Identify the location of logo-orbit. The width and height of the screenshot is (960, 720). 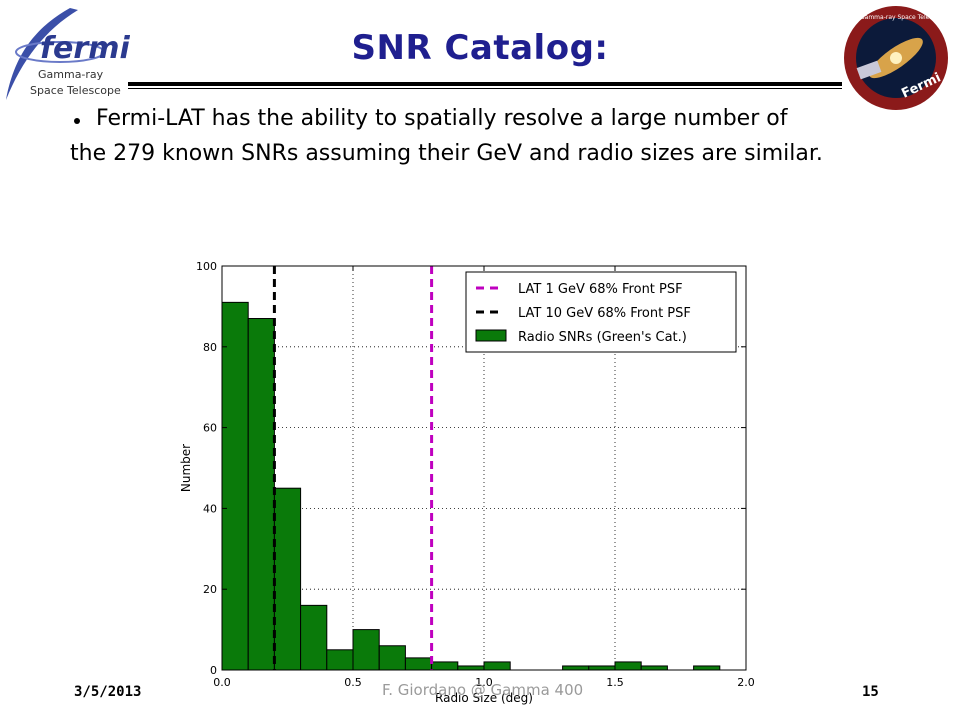
(60, 52).